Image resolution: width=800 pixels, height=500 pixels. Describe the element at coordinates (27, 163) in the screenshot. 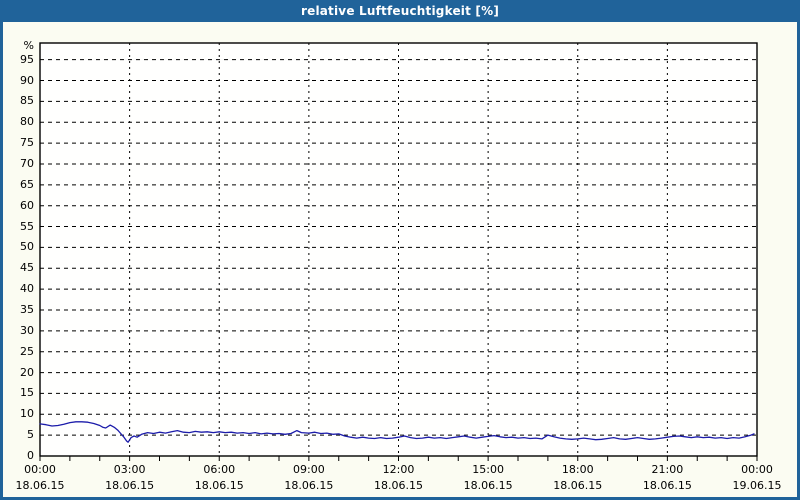

I see `y-axis-label: 70` at that location.